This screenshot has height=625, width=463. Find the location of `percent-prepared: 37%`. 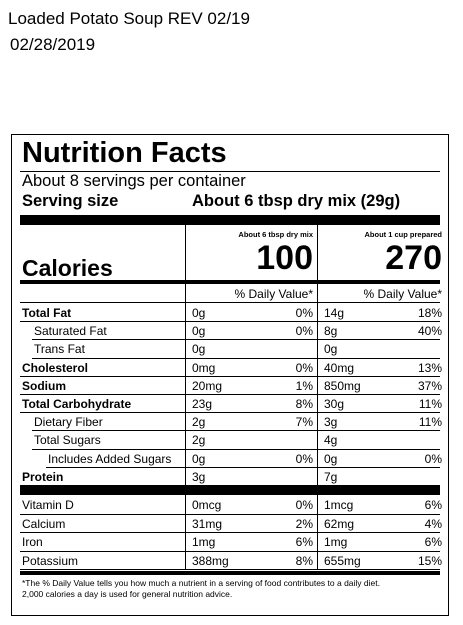

percent-prepared: 37% is located at coordinates (429, 385).